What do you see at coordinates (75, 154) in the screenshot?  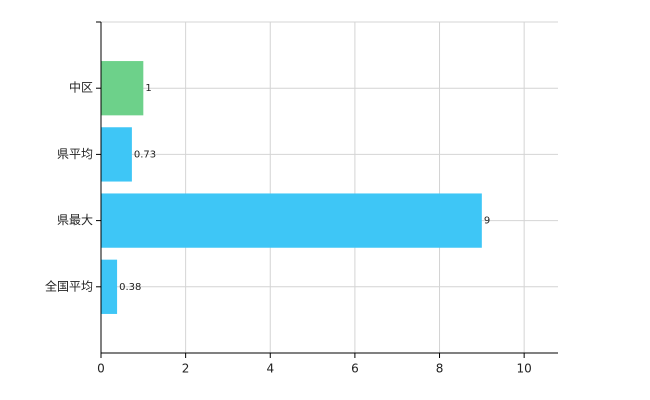 I see `y-tick-label: 県平均` at bounding box center [75, 154].